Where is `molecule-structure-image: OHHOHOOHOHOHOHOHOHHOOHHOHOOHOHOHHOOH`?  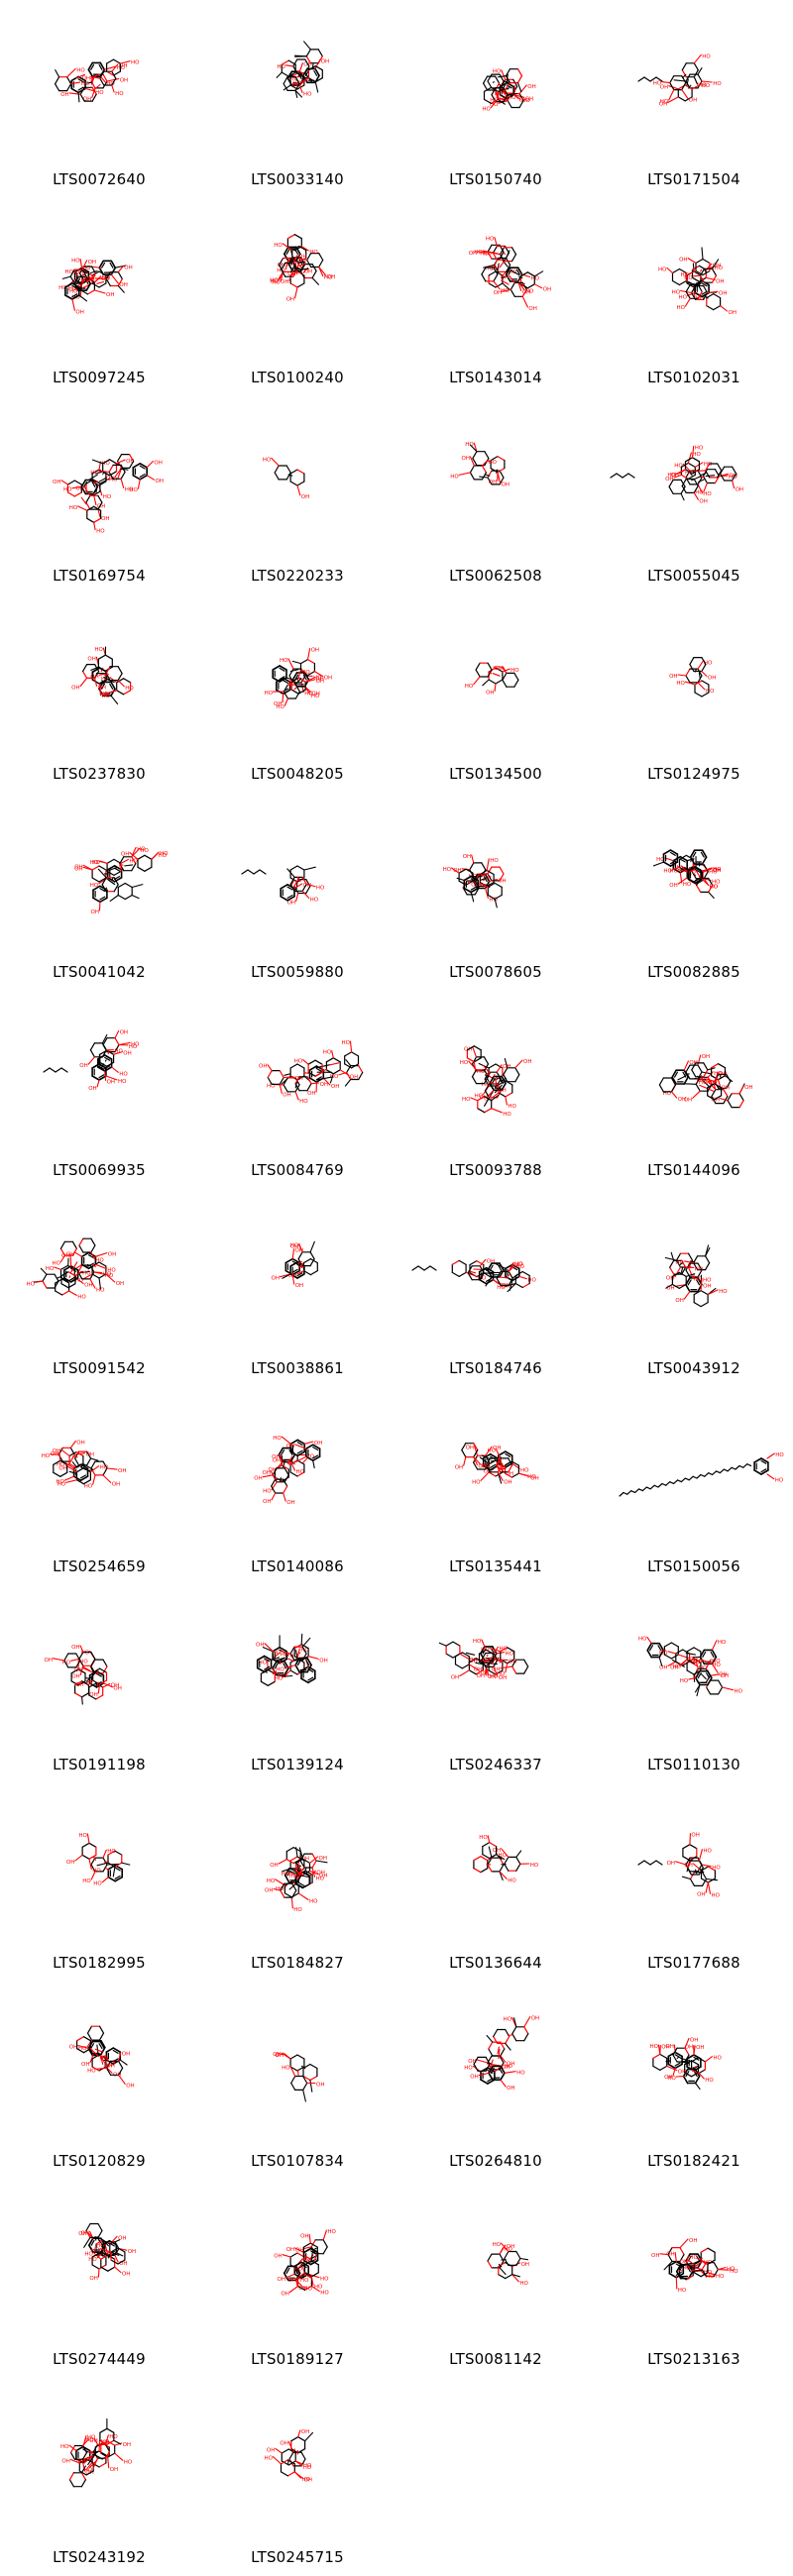
molecule-structure-image: OHHOHOOHOHOHOHOHOHHOOHHOHOOHOHOHHOOH is located at coordinates (483, 1660).